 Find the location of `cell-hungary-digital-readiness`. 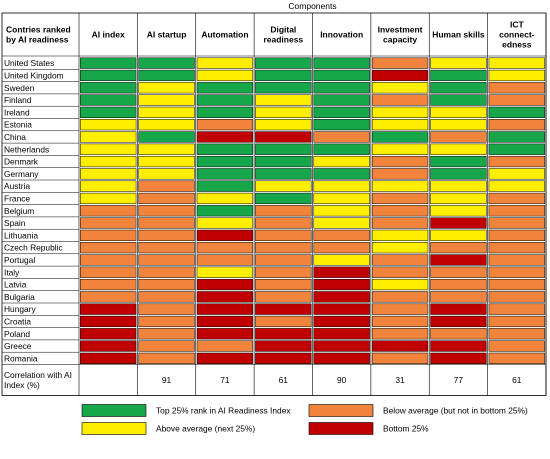

cell-hungary-digital-readiness is located at coordinates (283, 309).